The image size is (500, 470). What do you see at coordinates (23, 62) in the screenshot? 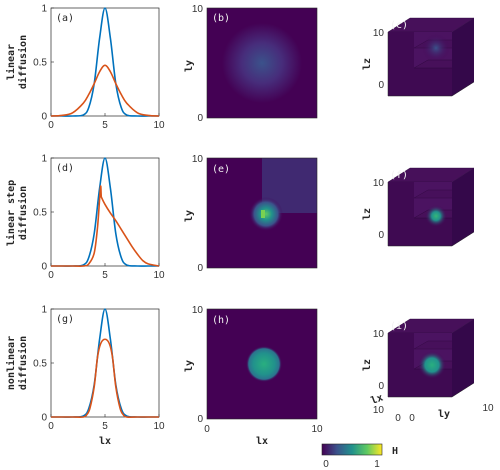
I see `row-label-1-line2: diffusion` at bounding box center [23, 62].